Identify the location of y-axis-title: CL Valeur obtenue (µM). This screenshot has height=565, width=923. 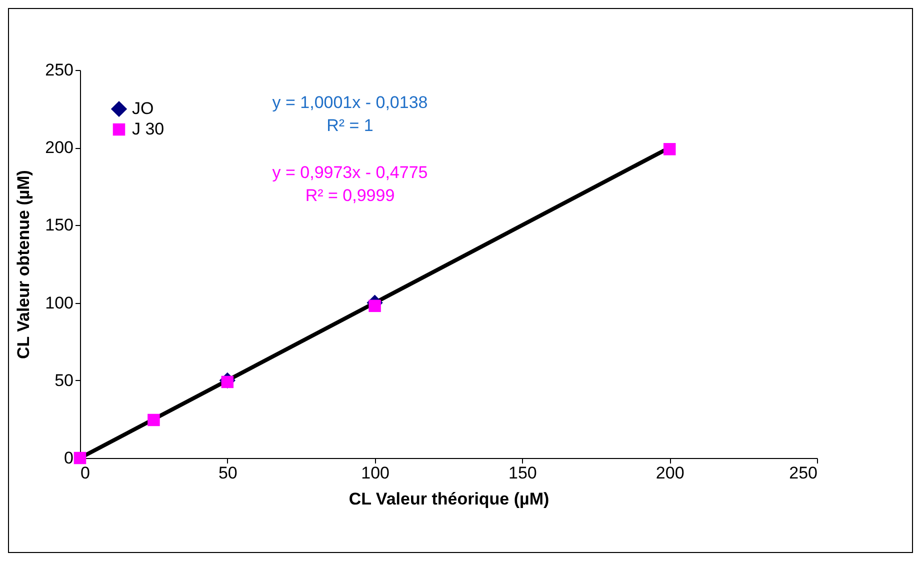
(24, 264).